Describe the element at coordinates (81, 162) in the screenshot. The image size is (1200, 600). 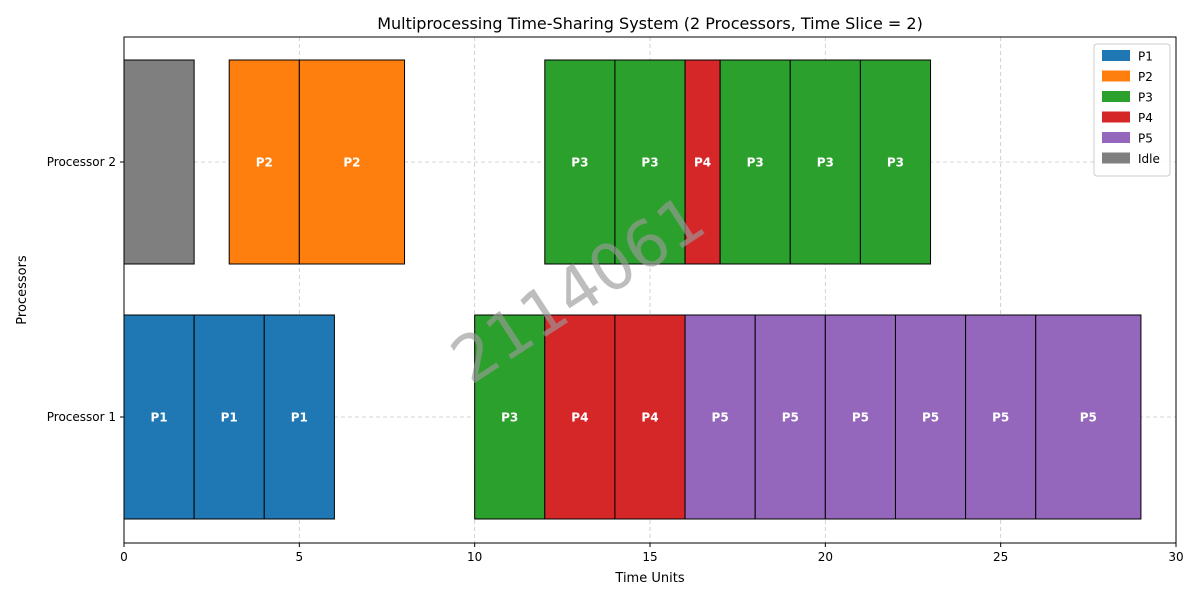
I see `y-tick-label: Processor 2` at that location.